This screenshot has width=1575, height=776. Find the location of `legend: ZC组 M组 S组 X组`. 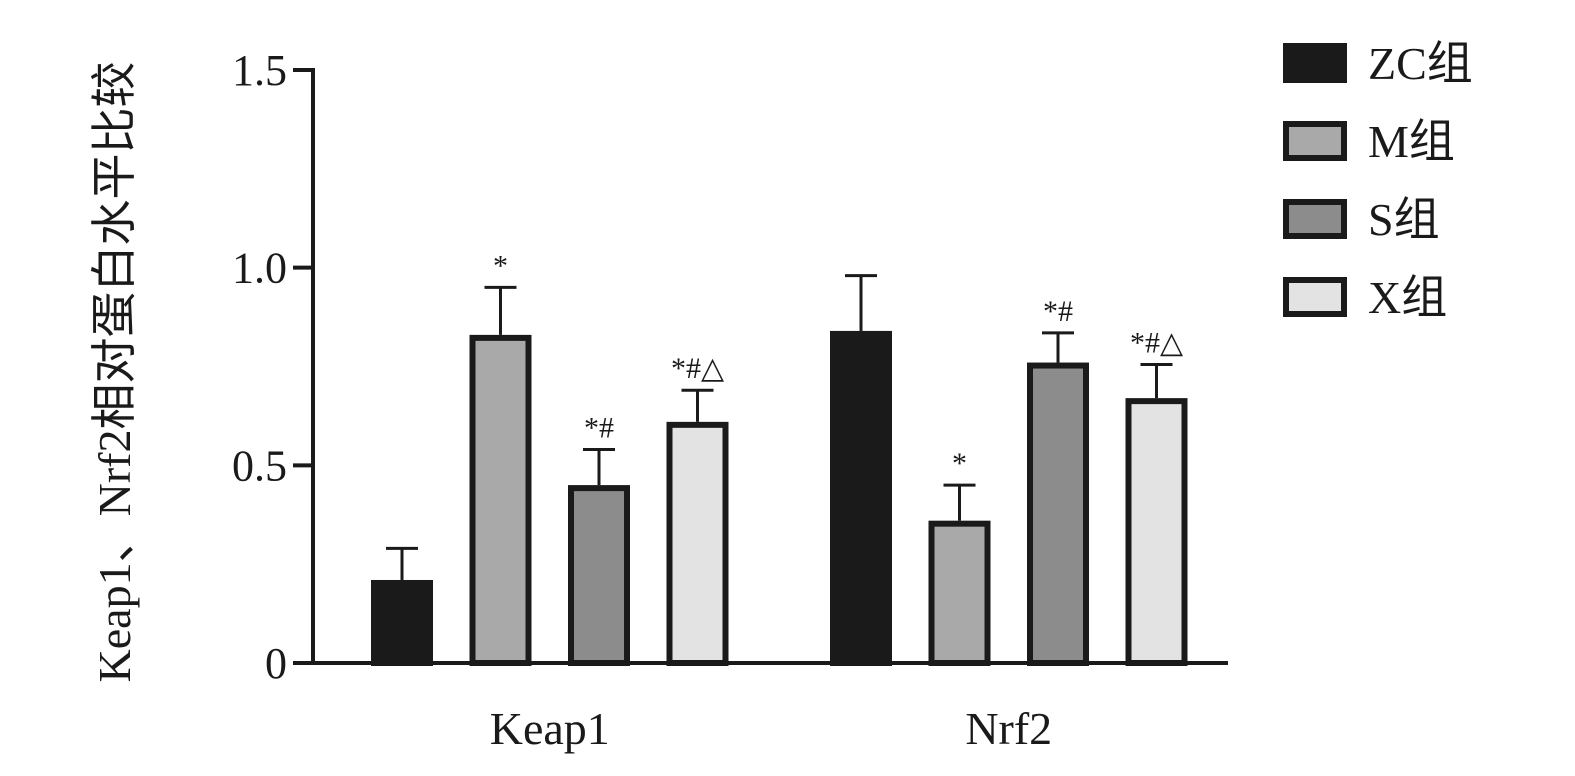

legend: ZC组 M组 S组 X组 is located at coordinates (1378, 180).